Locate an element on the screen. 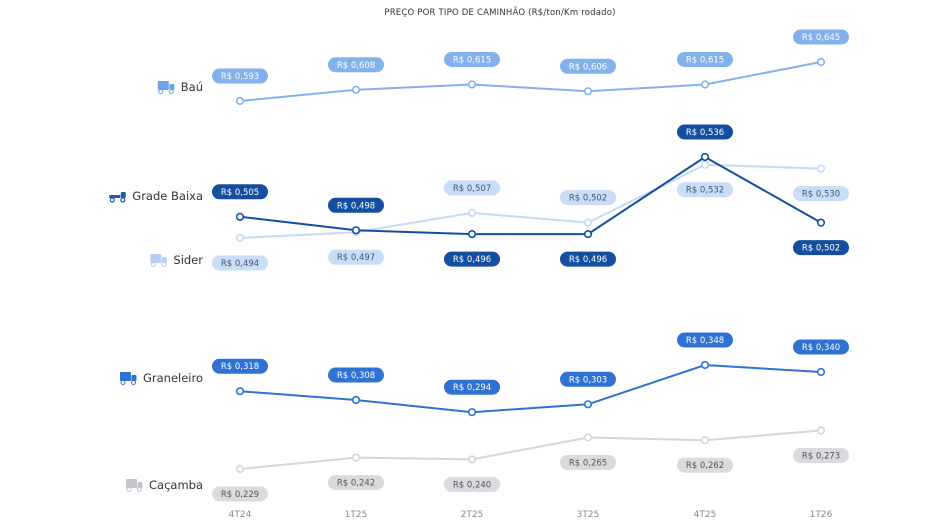  data-label: R$ 0,502 is located at coordinates (588, 198).